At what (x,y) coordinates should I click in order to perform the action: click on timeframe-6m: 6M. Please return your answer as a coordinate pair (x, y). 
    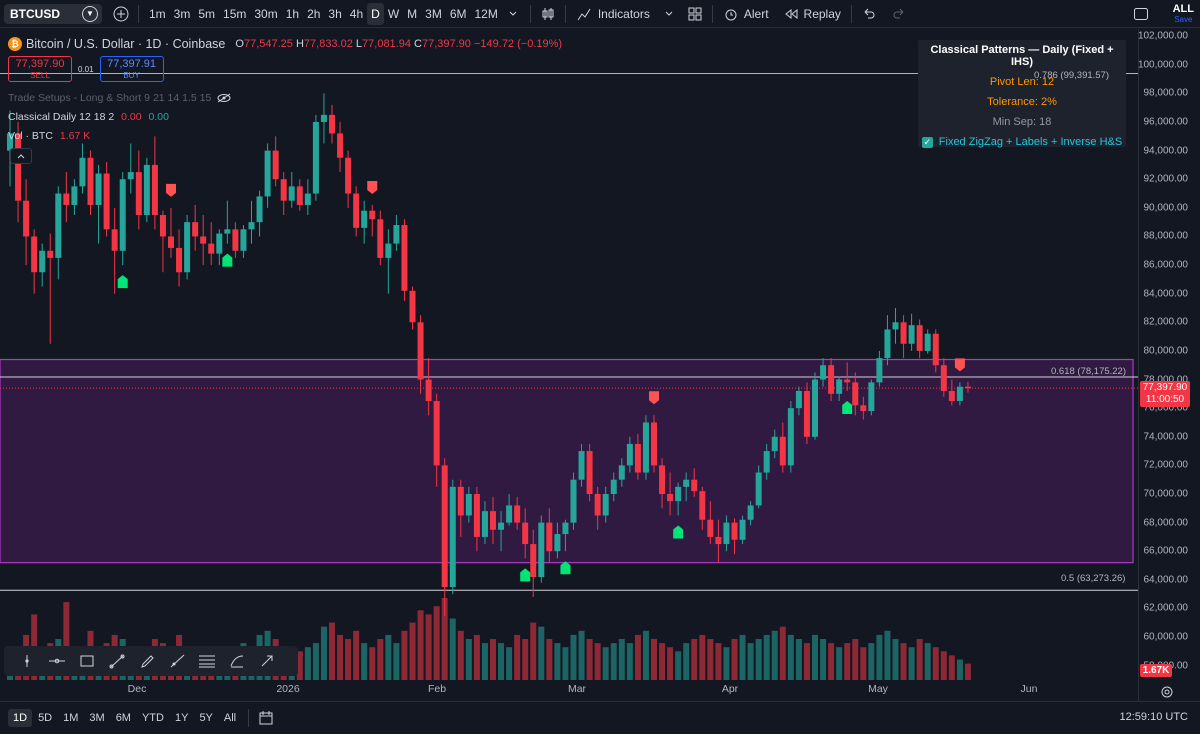
    Looking at the image, I should click on (458, 13).